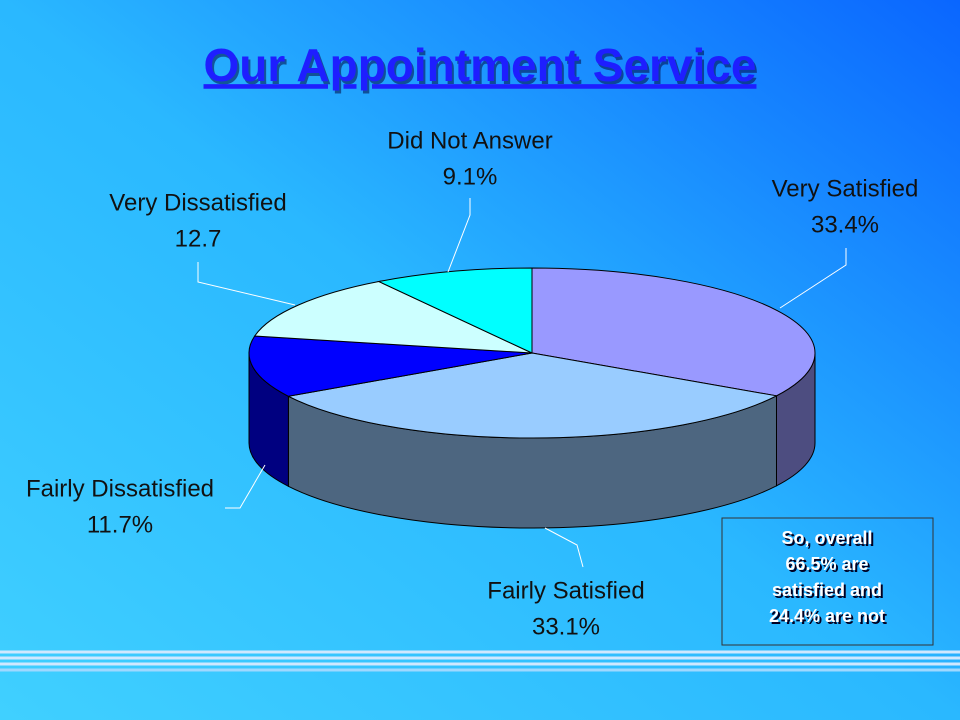  Describe the element at coordinates (482, 68) in the screenshot. I see `title-shadow: Our Appointment Service` at that location.